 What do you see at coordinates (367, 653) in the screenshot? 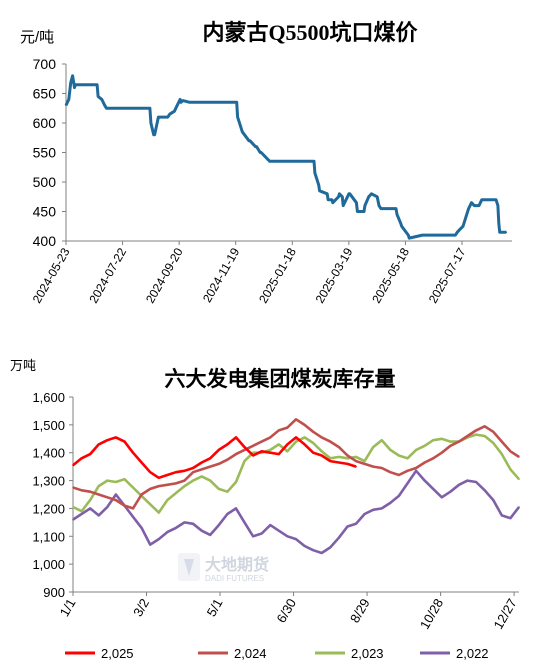
I see `legend-label: 2,023` at bounding box center [367, 653].